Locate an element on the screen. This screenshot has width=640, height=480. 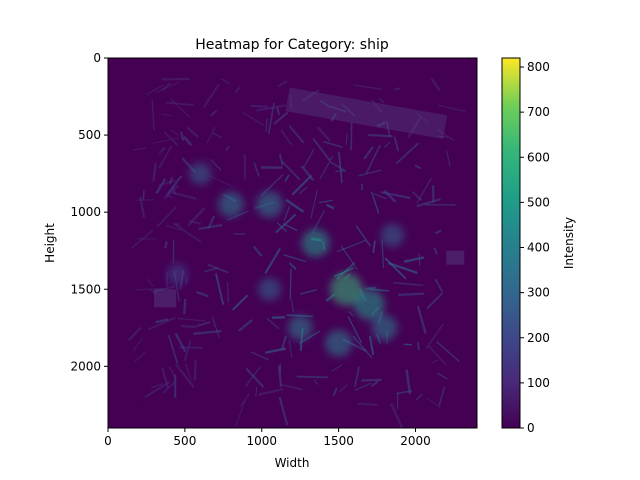
x-tick-label: 0 is located at coordinates (108, 441).